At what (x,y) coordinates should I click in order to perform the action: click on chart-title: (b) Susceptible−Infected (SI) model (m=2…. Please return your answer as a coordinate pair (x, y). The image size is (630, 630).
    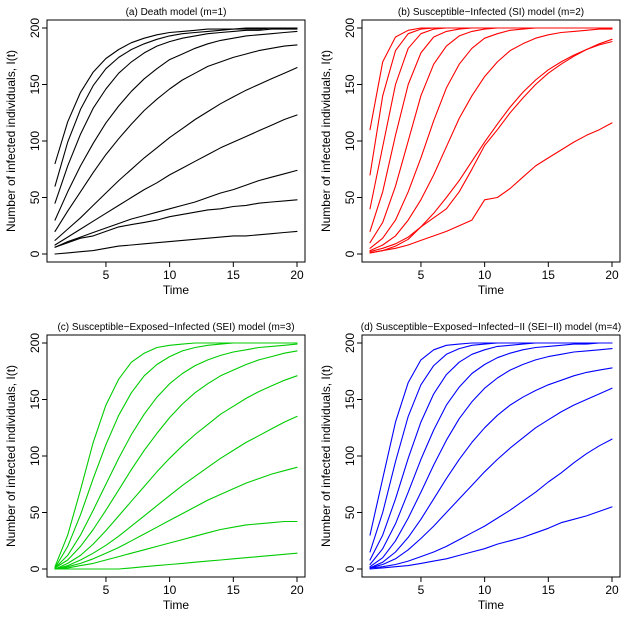
    Looking at the image, I should click on (491, 12).